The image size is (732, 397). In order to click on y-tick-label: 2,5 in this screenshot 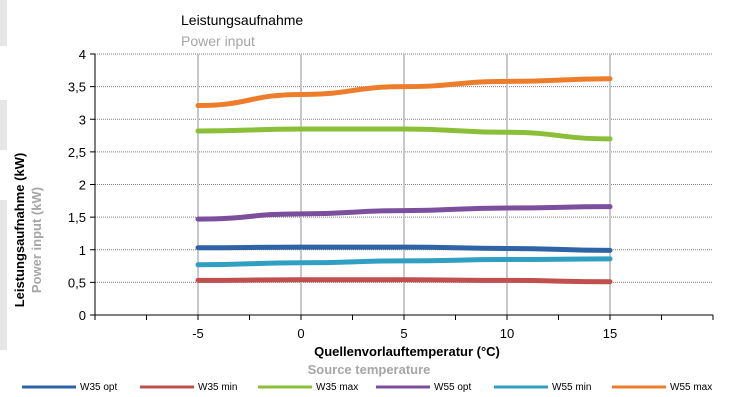, I will do `click(77, 152)`.